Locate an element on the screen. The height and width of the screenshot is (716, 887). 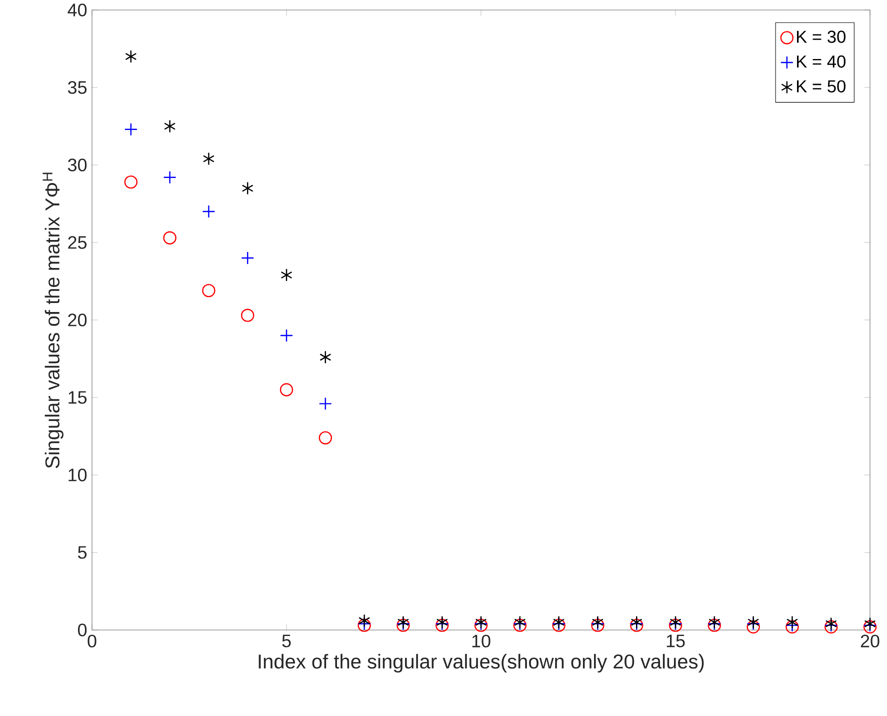
y-tick-label: 20 is located at coordinates (77, 320).